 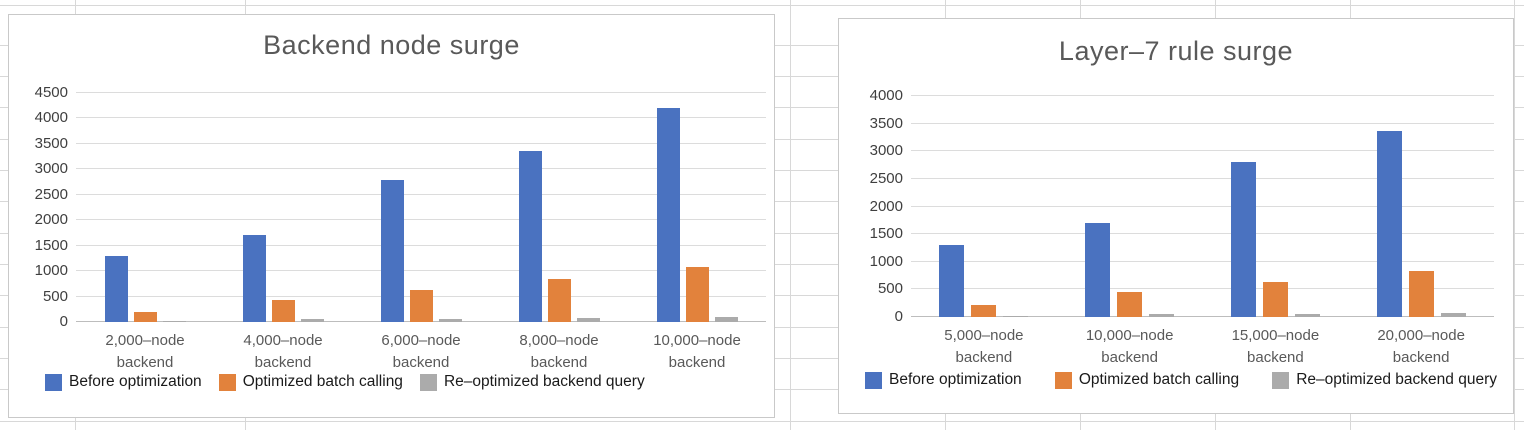 I want to click on chart-title: Layer–7 rule surge, so click(x=1176, y=51).